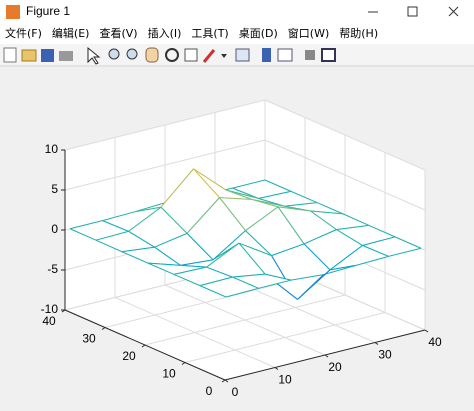 This screenshot has width=474, height=411. I want to click on legend-icon, so click(285, 55).